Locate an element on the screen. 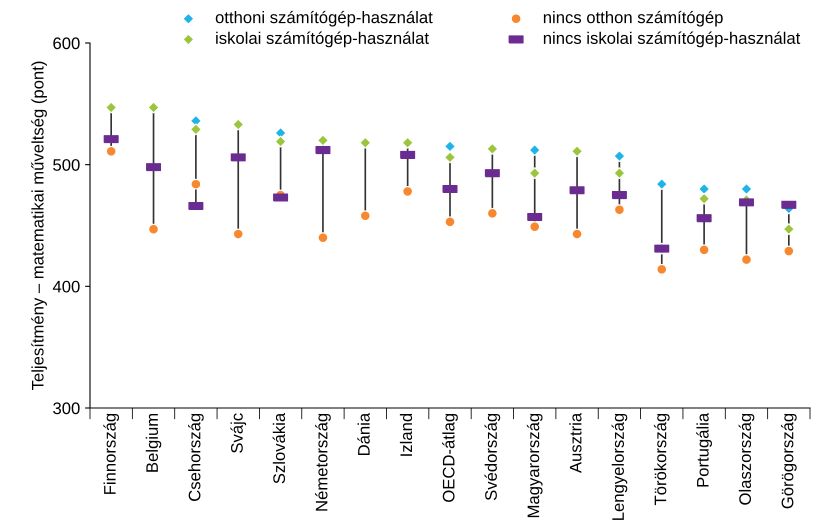  x-tick-label: Dánia is located at coordinates (363, 434).